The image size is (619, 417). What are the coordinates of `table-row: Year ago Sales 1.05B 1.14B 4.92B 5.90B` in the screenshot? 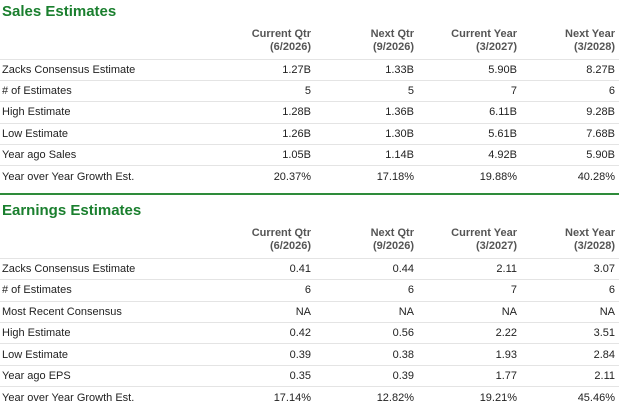 It's located at (309, 155).